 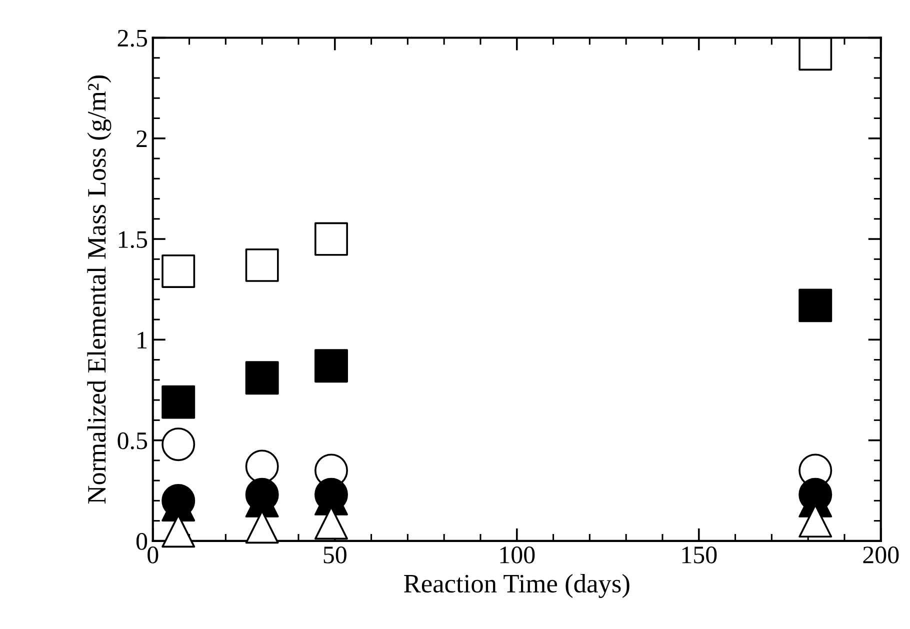 I want to click on x-axis-title: Reaction Time (days), so click(x=517, y=586).